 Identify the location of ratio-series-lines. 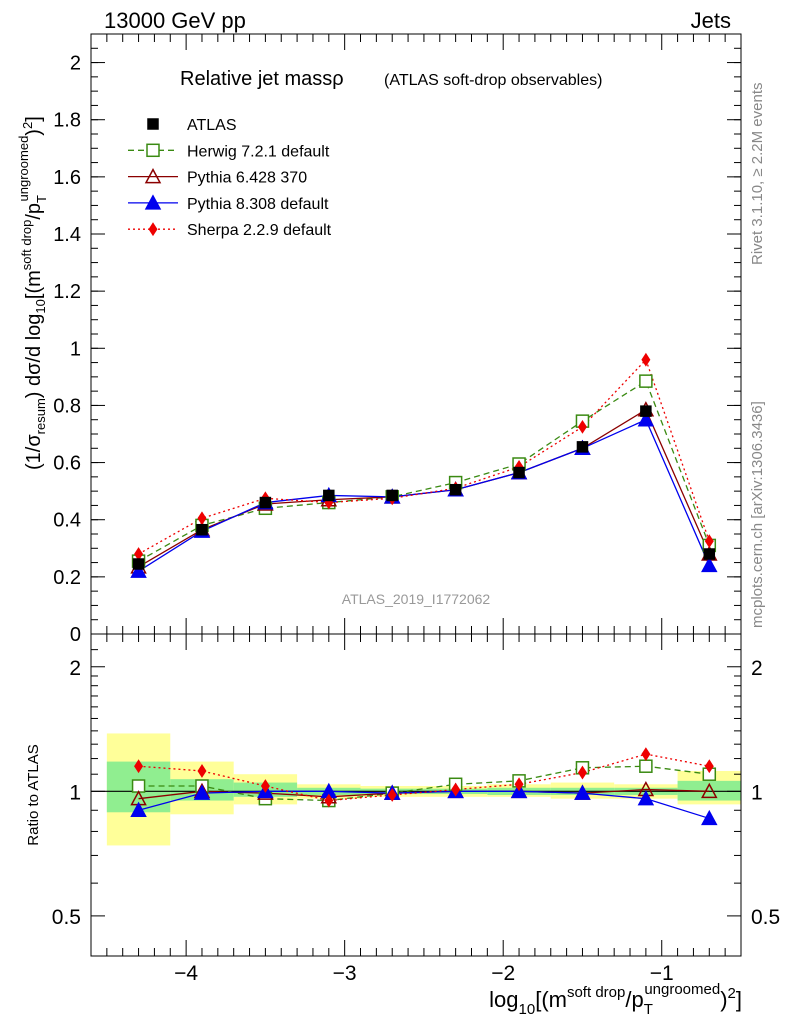
(424, 786).